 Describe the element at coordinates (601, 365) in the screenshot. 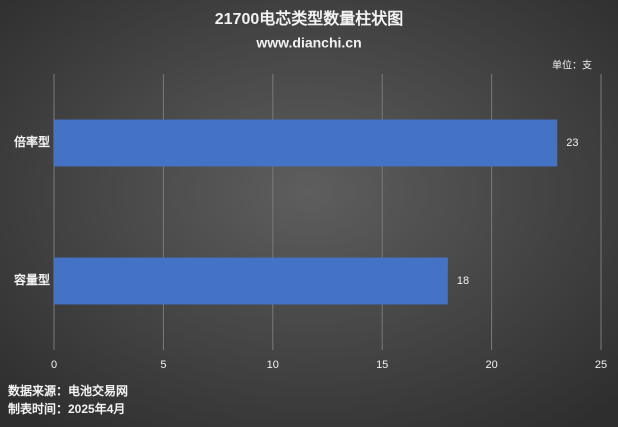

I see `x-tick-label: 25` at that location.